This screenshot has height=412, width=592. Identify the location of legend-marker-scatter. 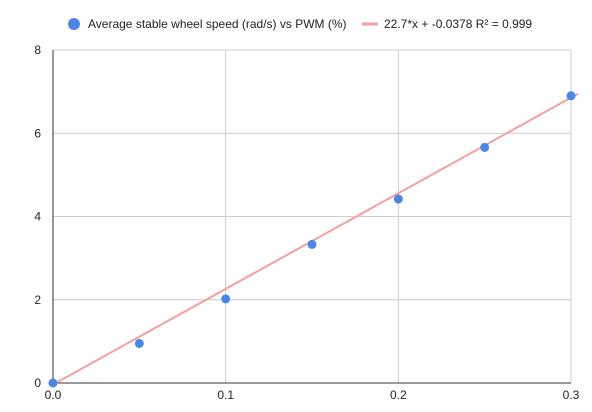
(74, 24).